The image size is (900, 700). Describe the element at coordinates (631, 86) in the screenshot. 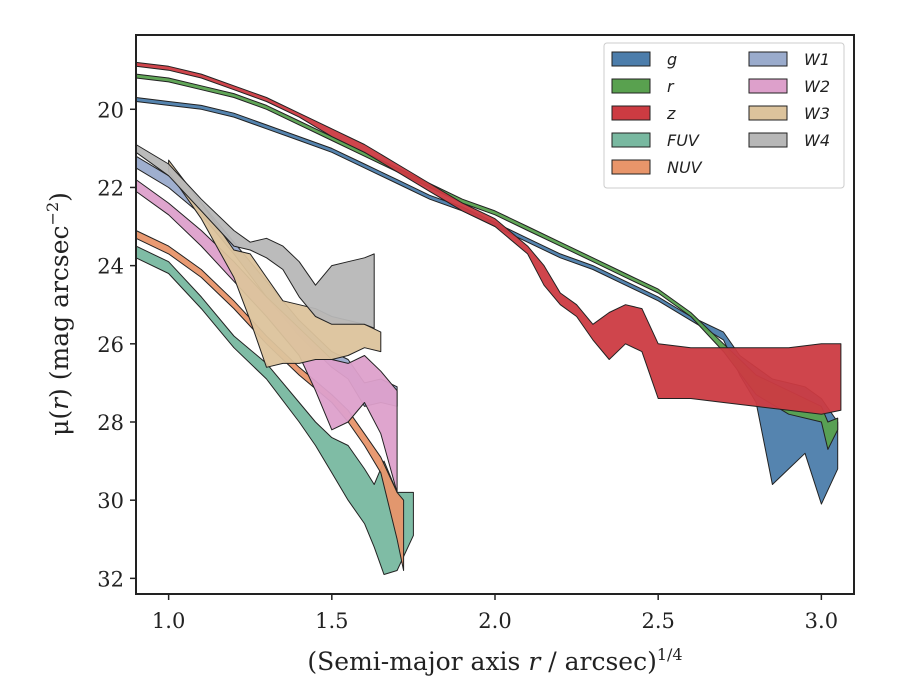

I see `legend-swatch-r` at that location.